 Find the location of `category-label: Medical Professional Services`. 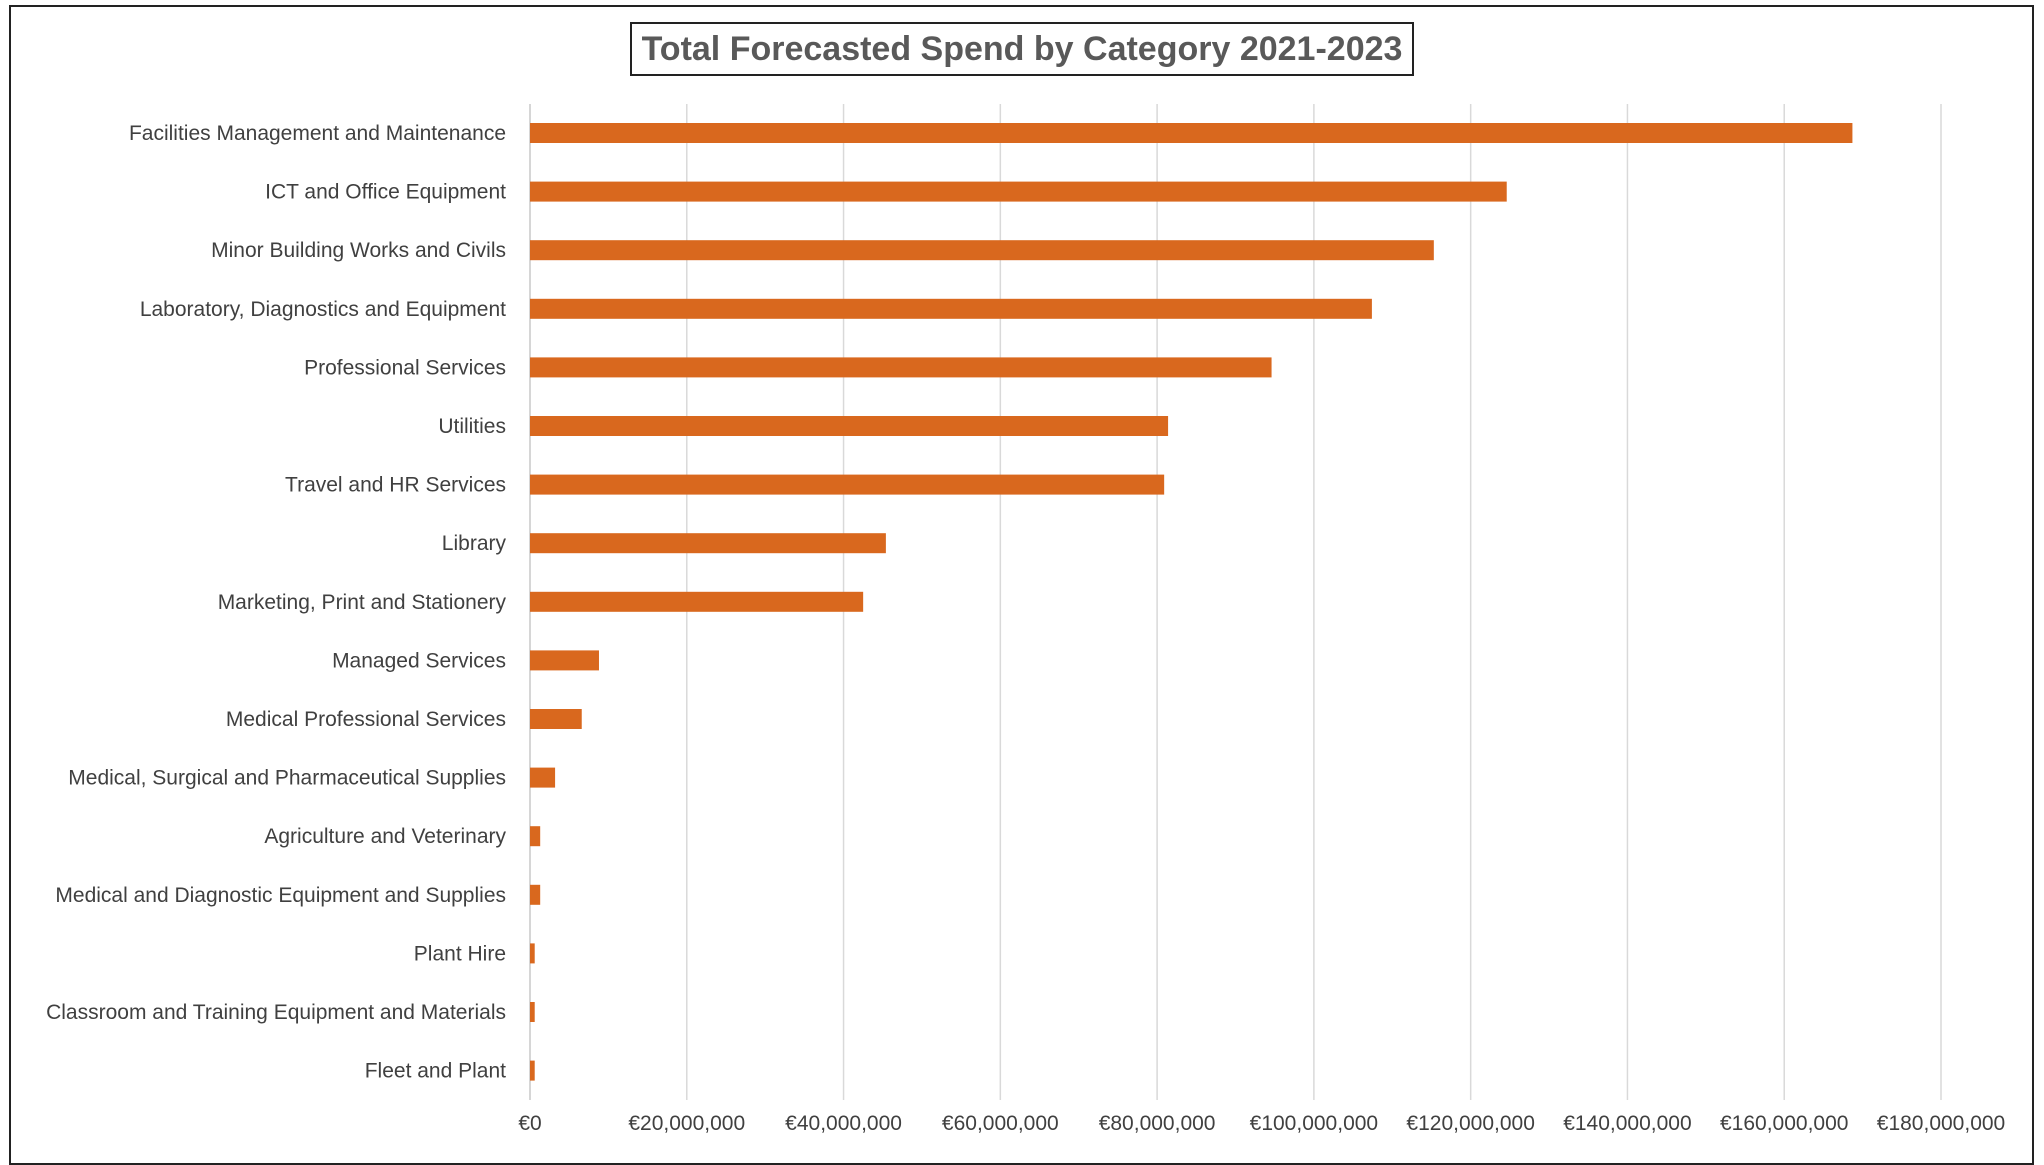

category-label: Medical Professional Services is located at coordinates (366, 719).